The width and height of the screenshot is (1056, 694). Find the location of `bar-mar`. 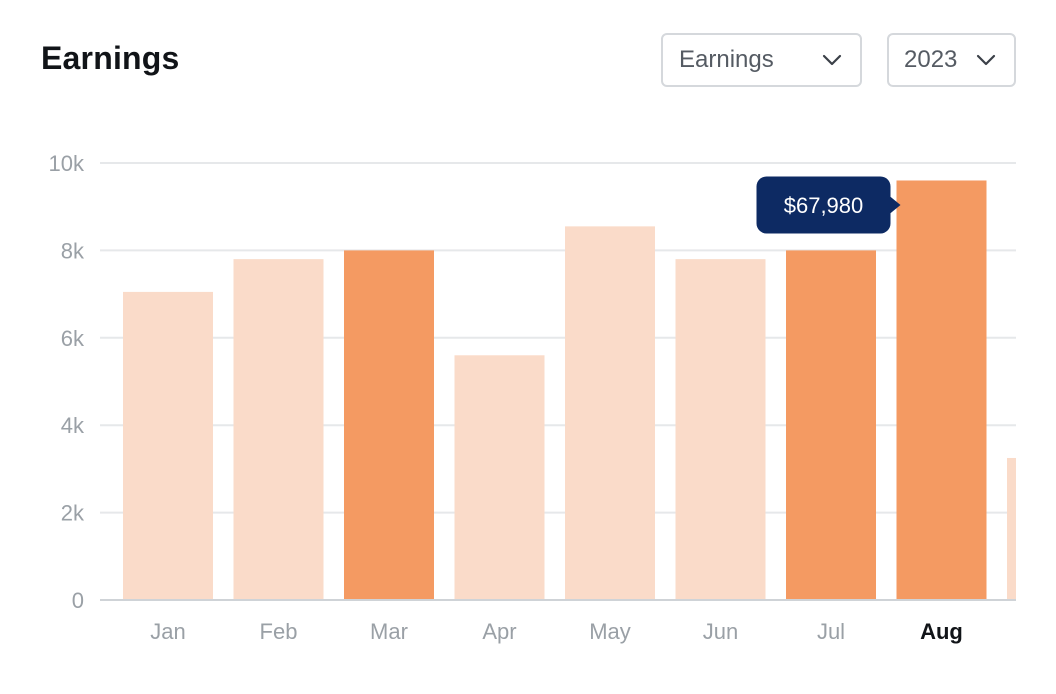

bar-mar is located at coordinates (389, 425).